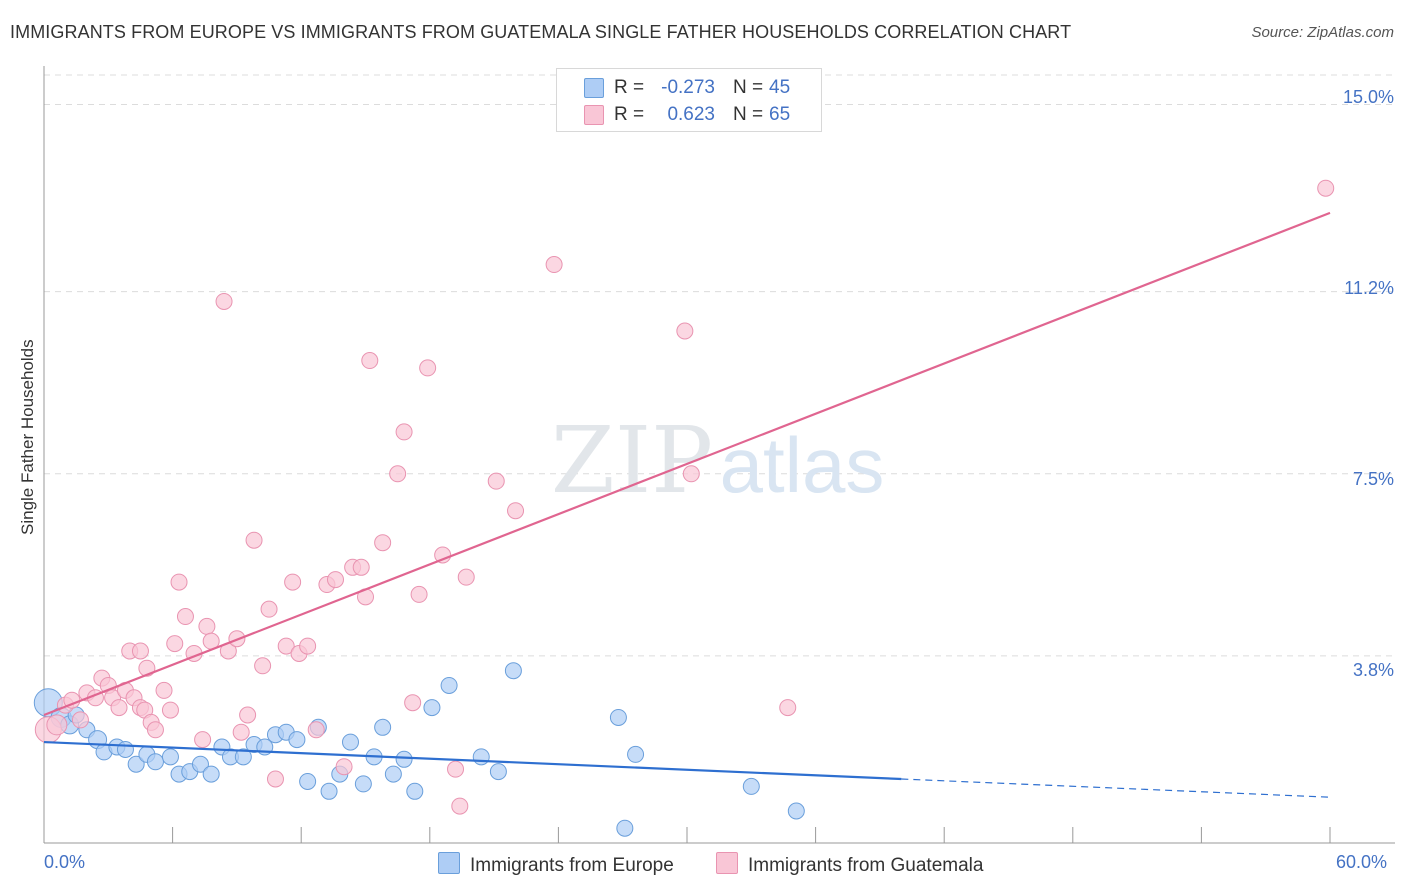 The height and width of the screenshot is (892, 1406). I want to click on legend-swatch-europe, so click(449, 863).